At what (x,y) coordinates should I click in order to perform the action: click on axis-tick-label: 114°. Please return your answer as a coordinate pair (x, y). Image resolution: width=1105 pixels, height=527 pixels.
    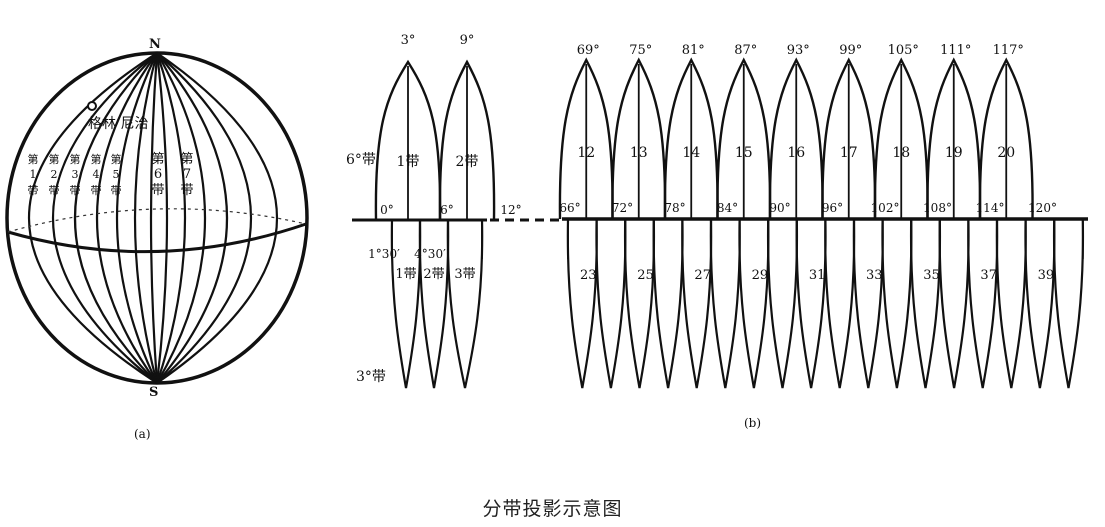
    Looking at the image, I should click on (990, 208).